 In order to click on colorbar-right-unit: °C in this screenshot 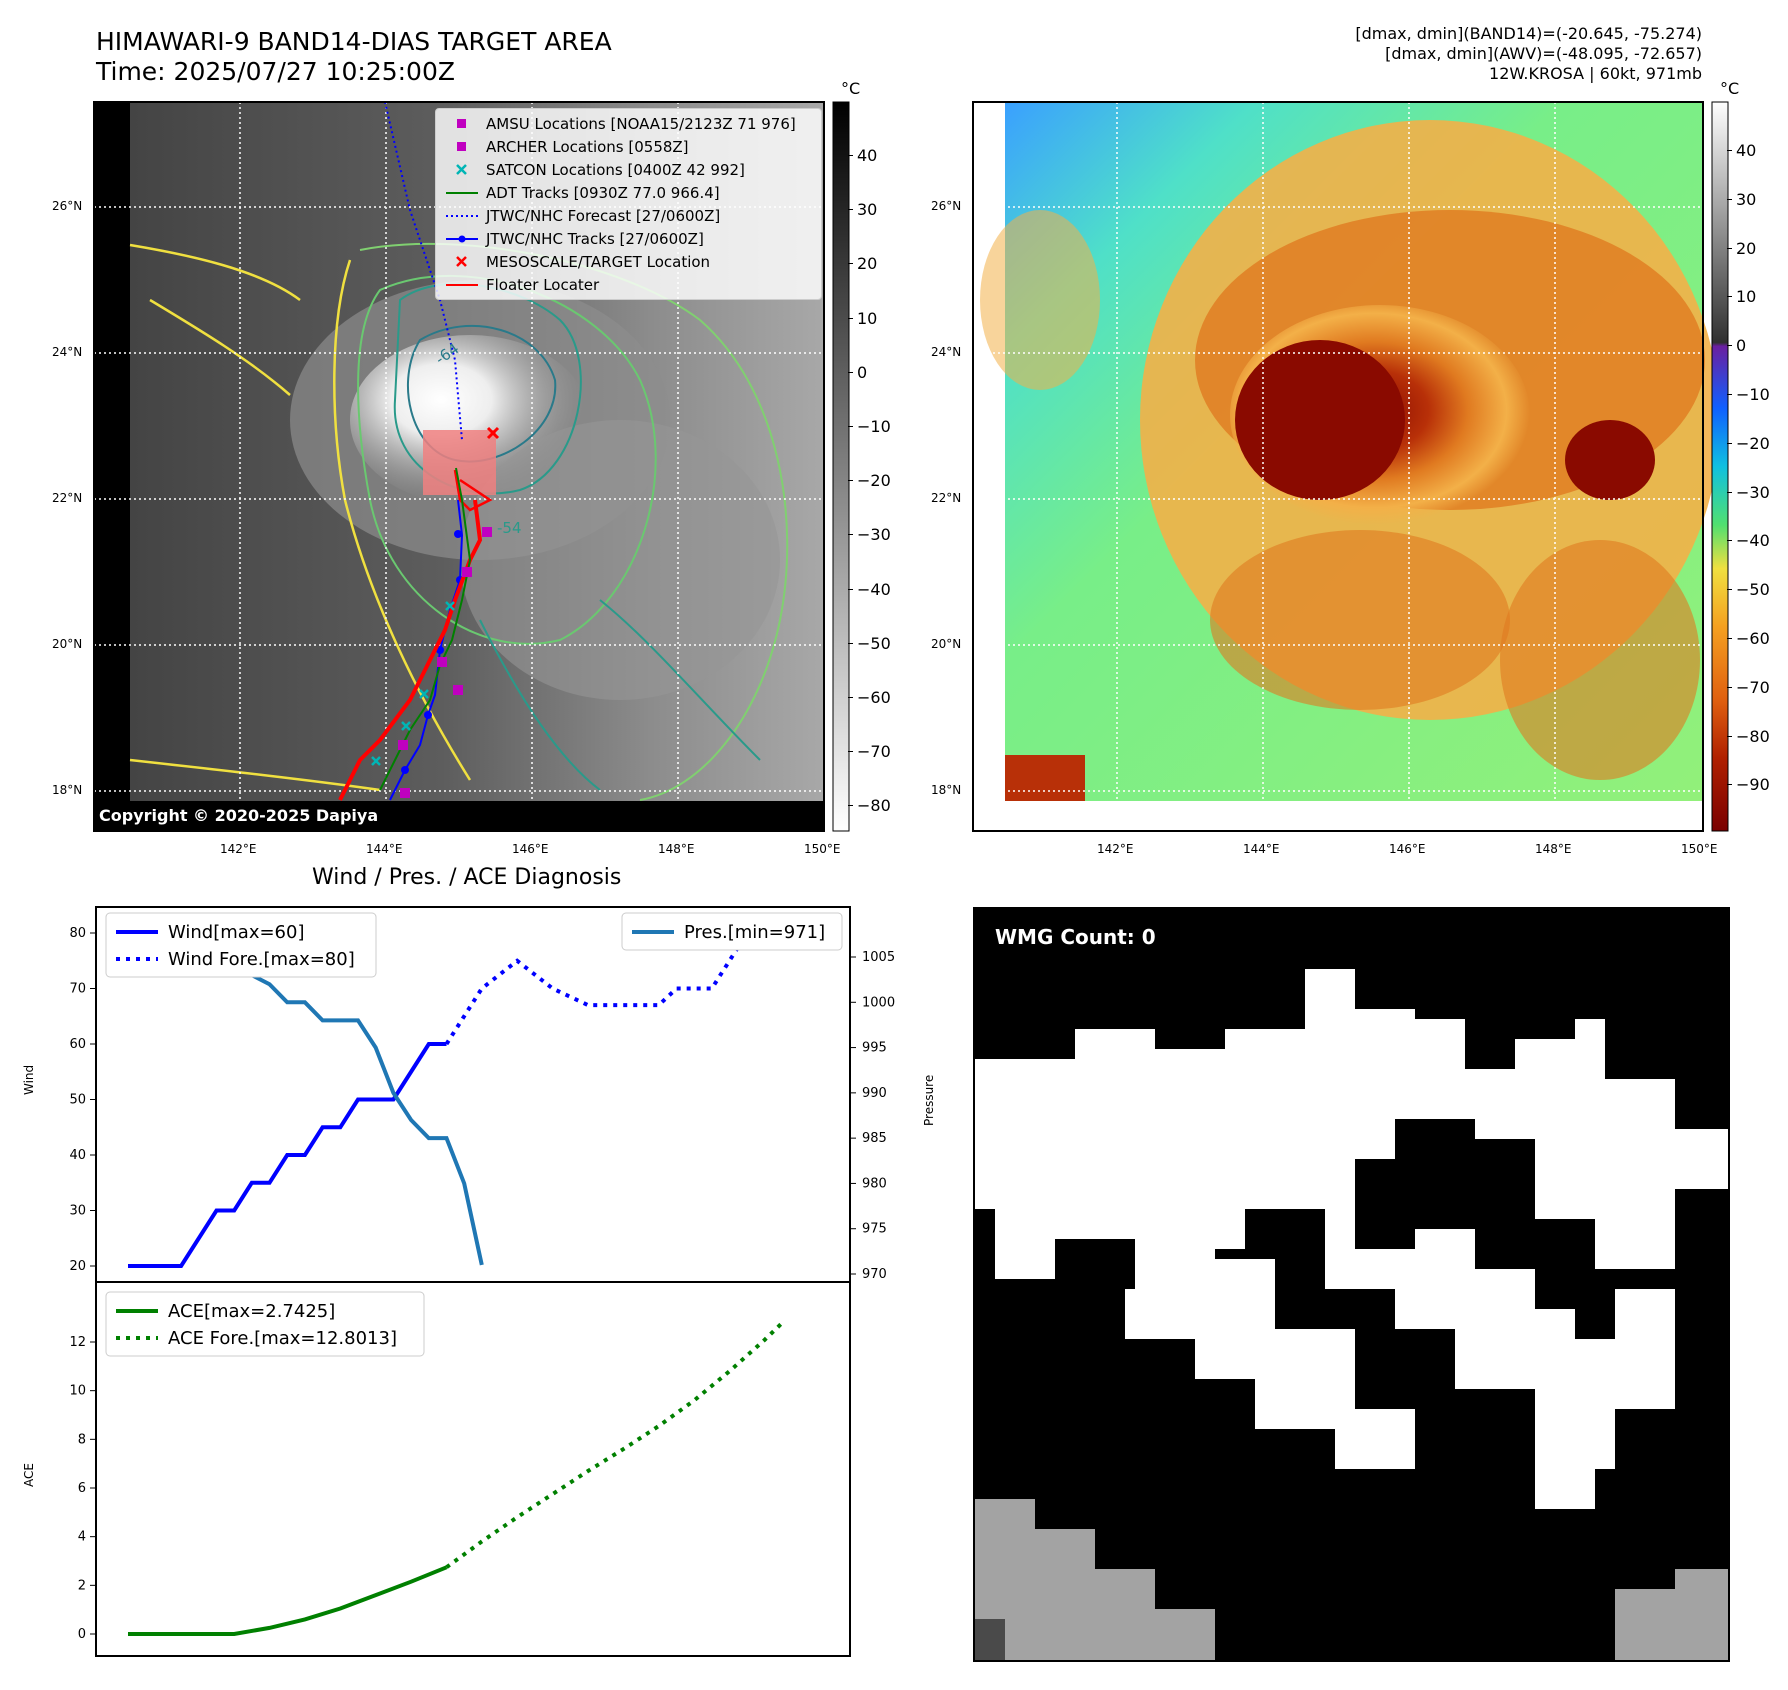, I will do `click(1730, 88)`.